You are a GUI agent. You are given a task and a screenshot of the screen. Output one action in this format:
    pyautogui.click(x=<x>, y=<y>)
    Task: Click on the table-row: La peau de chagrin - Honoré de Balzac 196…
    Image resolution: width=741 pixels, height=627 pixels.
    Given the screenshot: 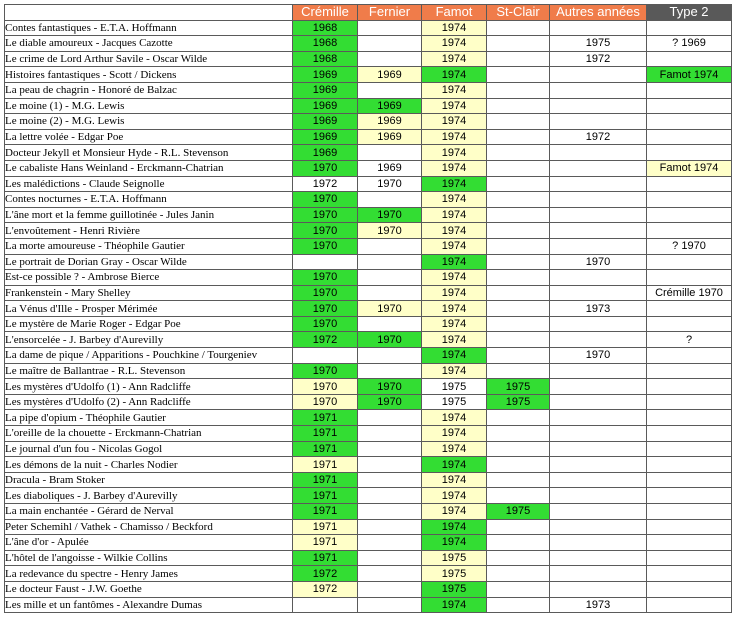 What is the action you would take?
    pyautogui.click(x=368, y=90)
    